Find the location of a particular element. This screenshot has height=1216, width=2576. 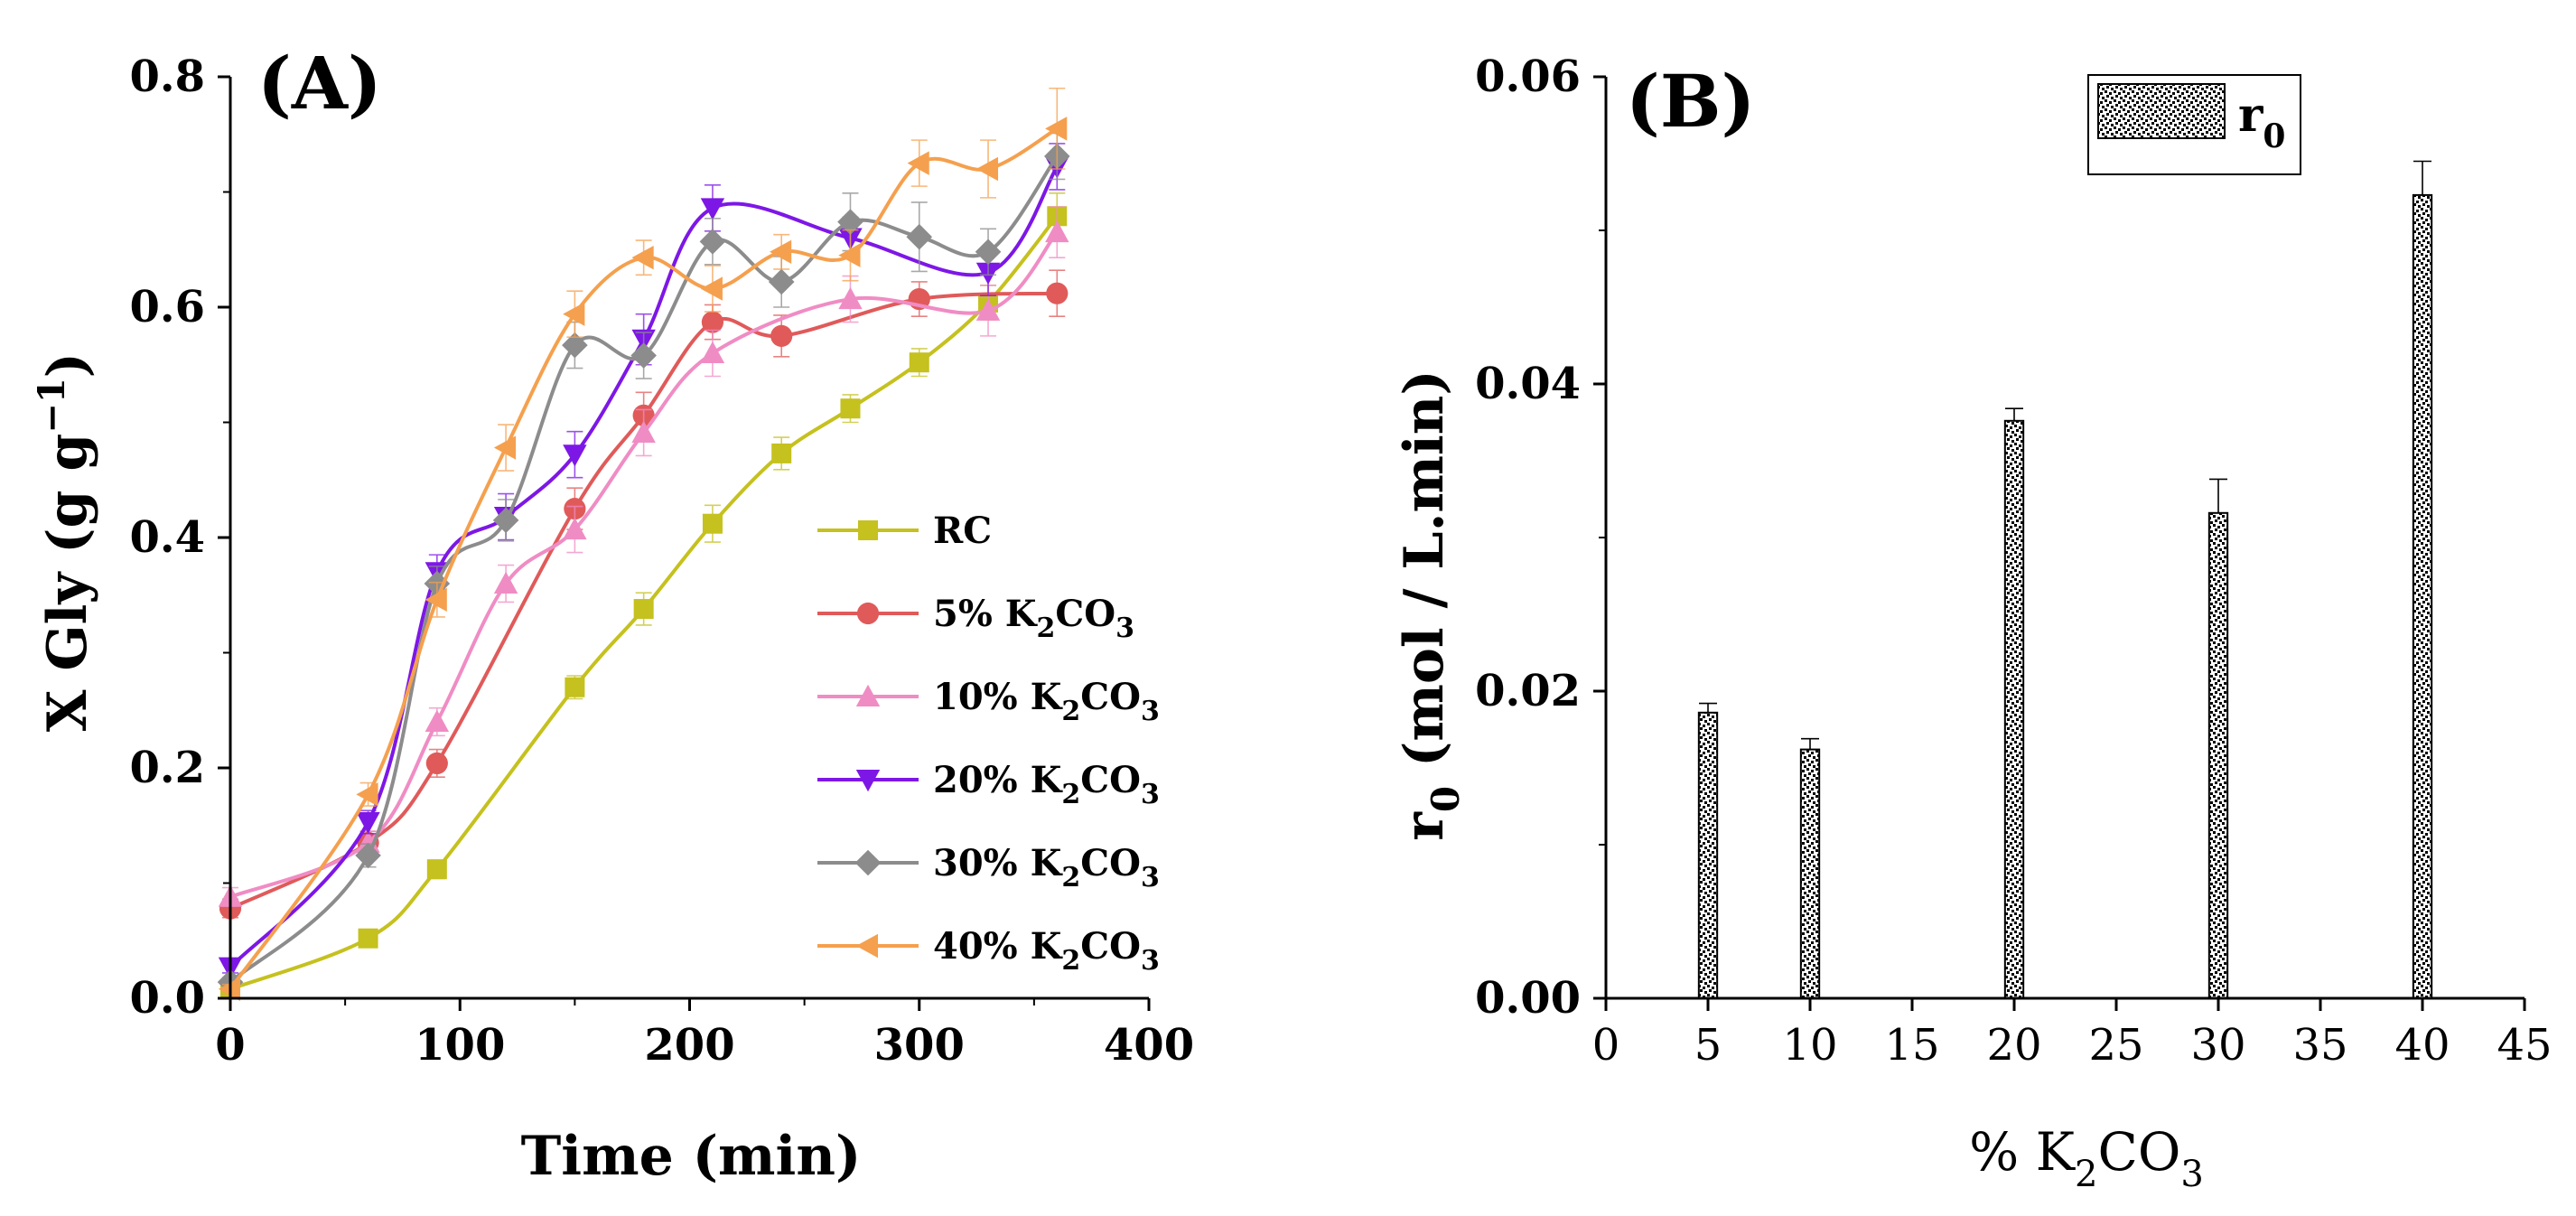

panel-a-x-axis-title: Time (min) is located at coordinates (691, 1156).